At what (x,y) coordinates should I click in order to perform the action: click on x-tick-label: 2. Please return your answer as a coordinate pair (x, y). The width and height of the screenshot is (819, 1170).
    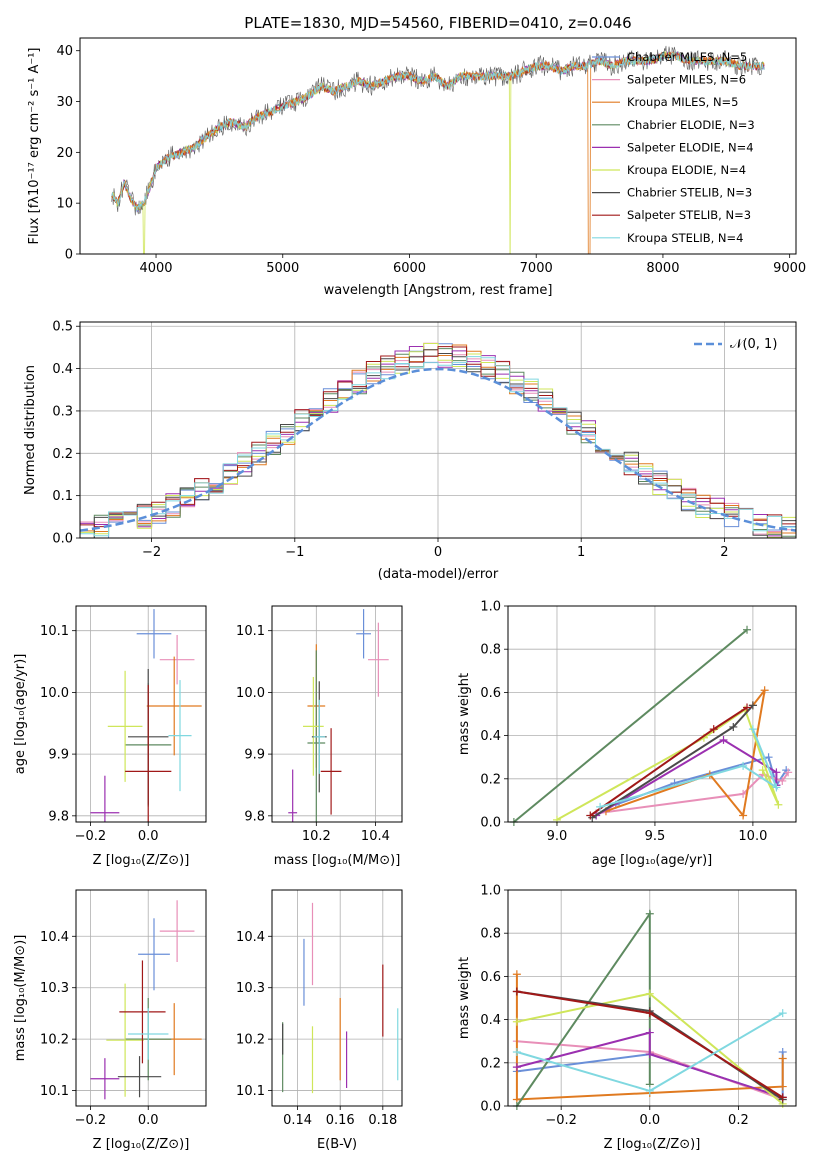
    Looking at the image, I should click on (724, 552).